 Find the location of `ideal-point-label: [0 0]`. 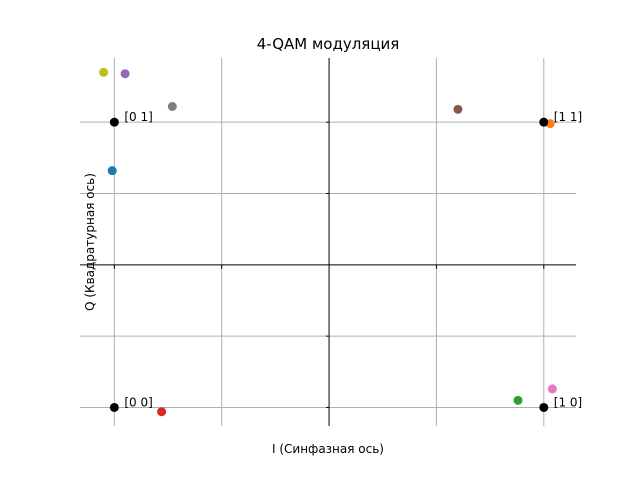

ideal-point-label: [0 0] is located at coordinates (138, 402).